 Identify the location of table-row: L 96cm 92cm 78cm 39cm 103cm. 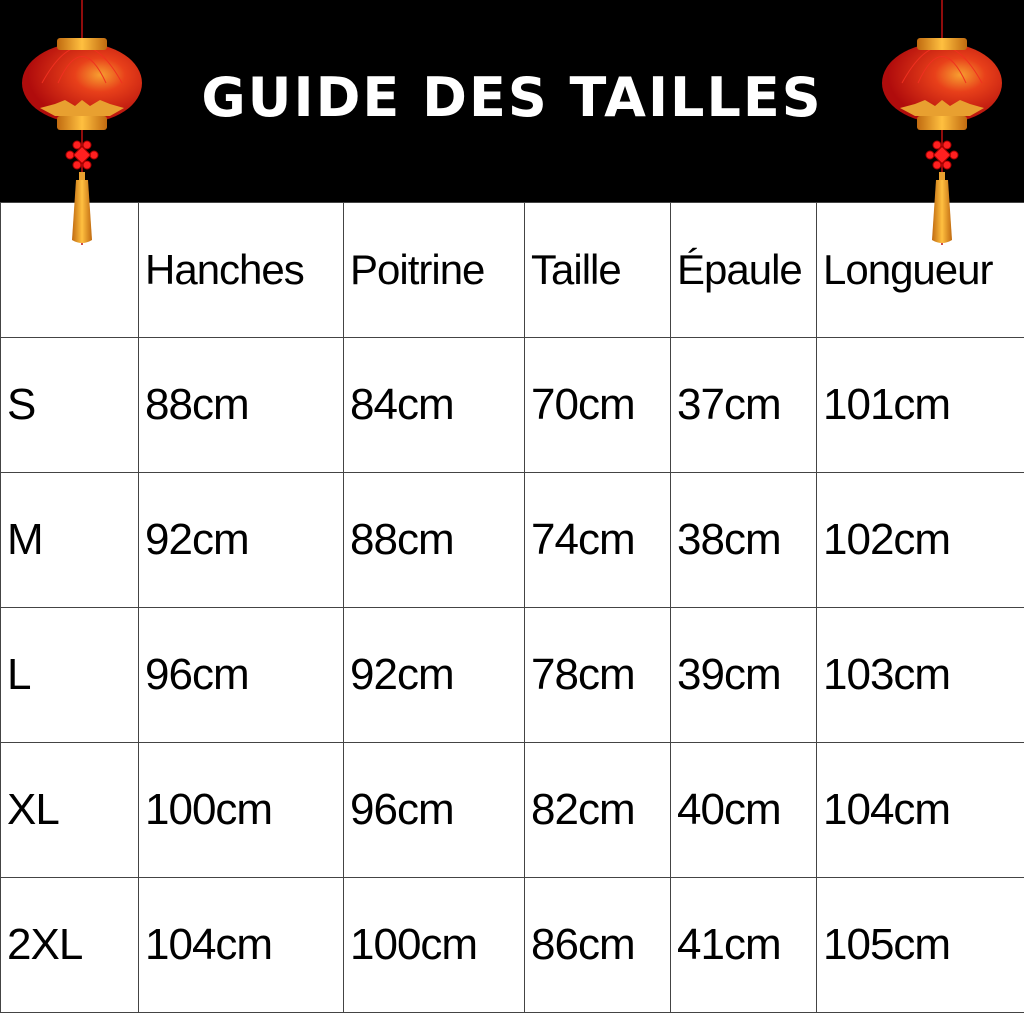
(512, 675).